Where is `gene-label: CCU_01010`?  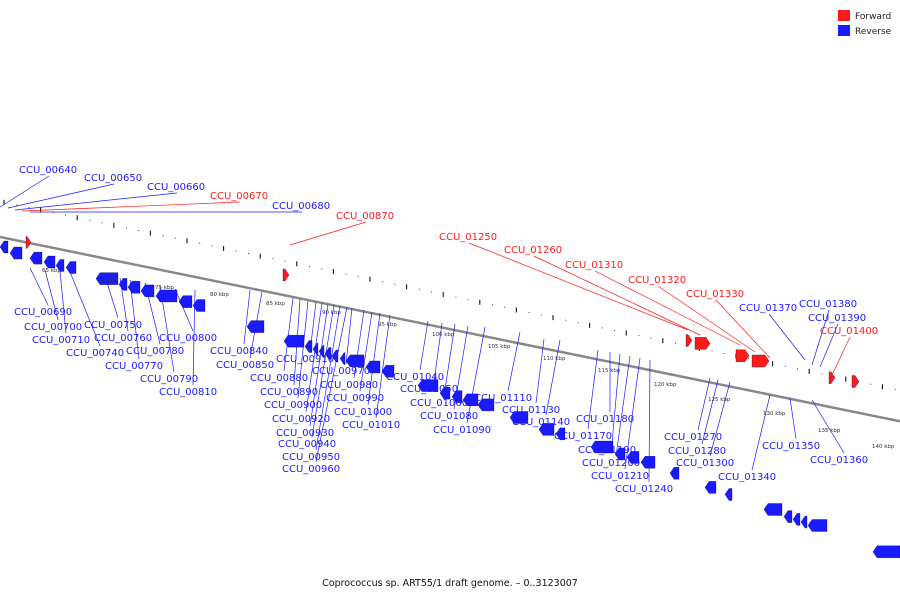 gene-label: CCU_01010 is located at coordinates (371, 425).